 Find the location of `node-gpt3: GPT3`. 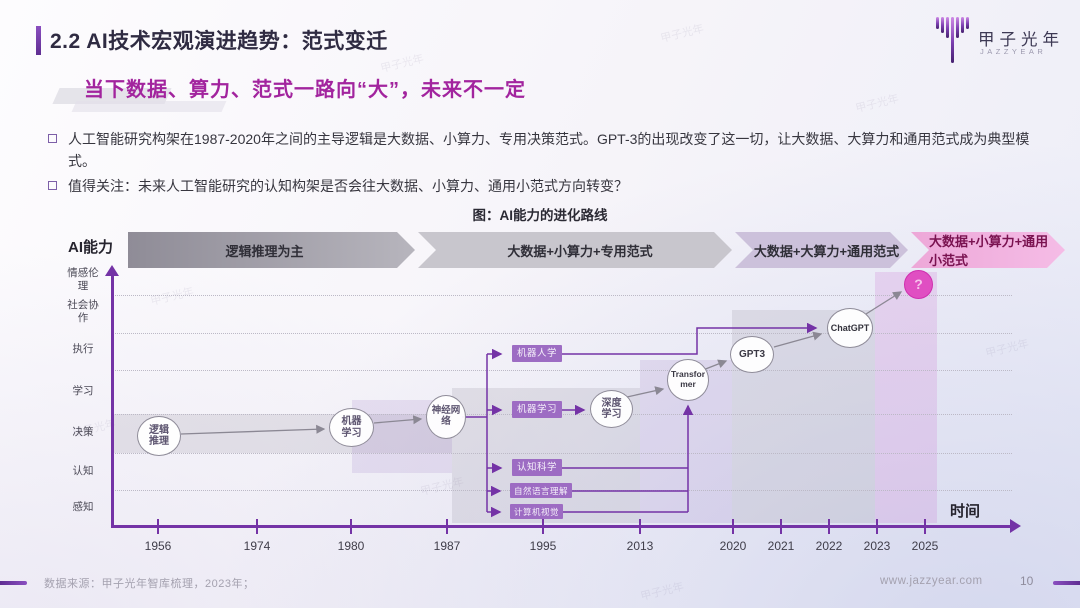

node-gpt3: GPT3 is located at coordinates (752, 354).